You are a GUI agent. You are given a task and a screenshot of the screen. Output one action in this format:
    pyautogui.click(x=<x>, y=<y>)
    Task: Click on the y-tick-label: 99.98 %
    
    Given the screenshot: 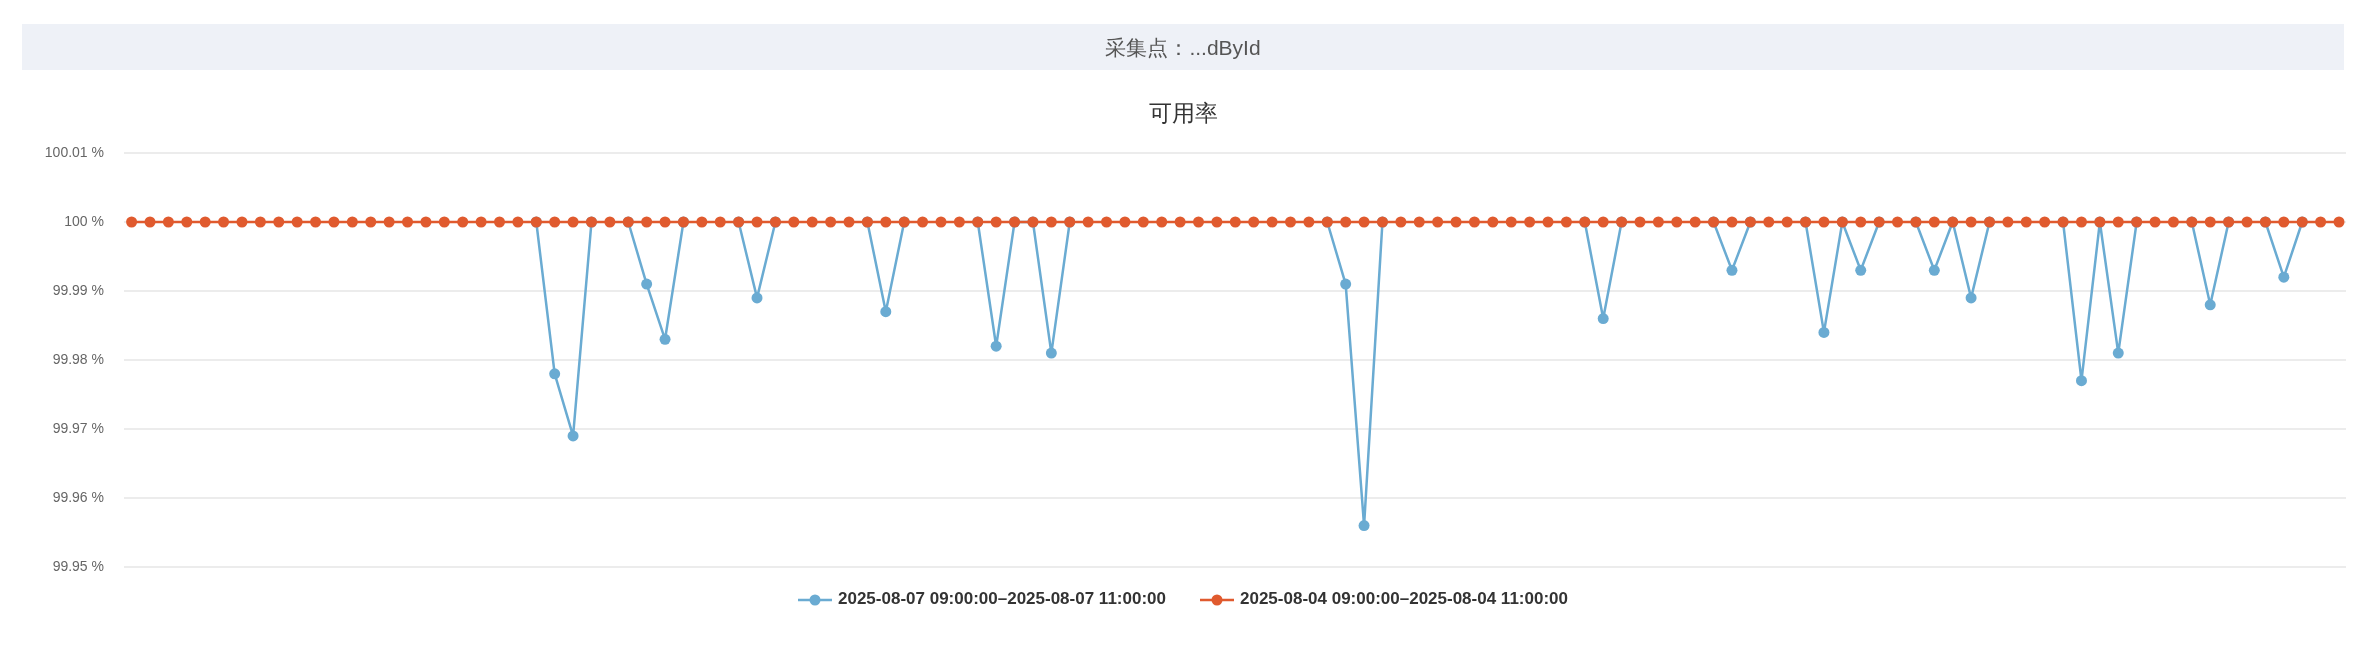 What is the action you would take?
    pyautogui.click(x=78, y=358)
    